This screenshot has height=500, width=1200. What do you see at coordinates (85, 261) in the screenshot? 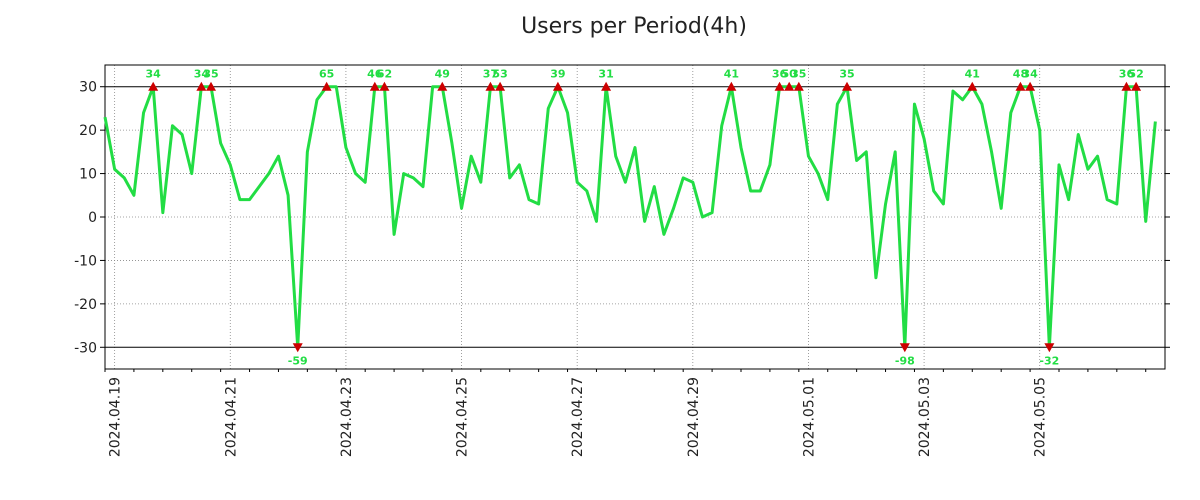
I see `y-tick-label: -10` at bounding box center [85, 261].